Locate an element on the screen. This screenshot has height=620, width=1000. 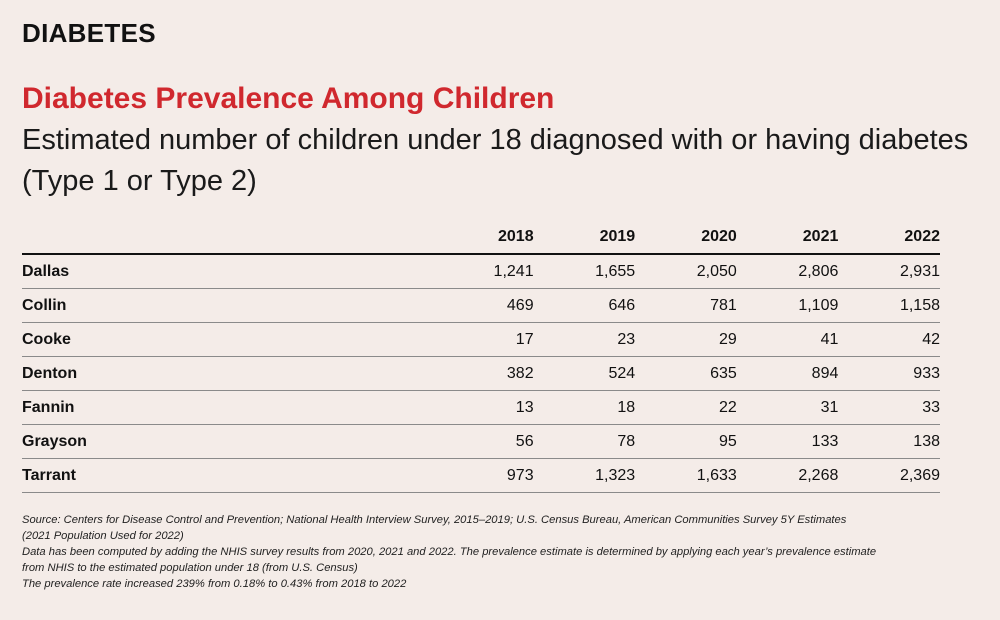
table-cell: 13 is located at coordinates (483, 407).